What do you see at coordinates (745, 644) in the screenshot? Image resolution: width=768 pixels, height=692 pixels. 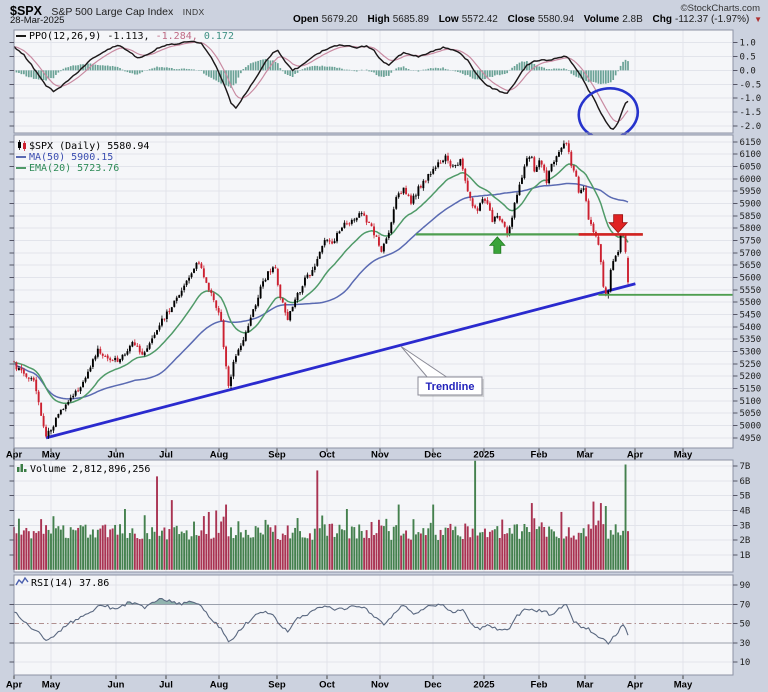 I see `svg-text: 30` at bounding box center [745, 644].